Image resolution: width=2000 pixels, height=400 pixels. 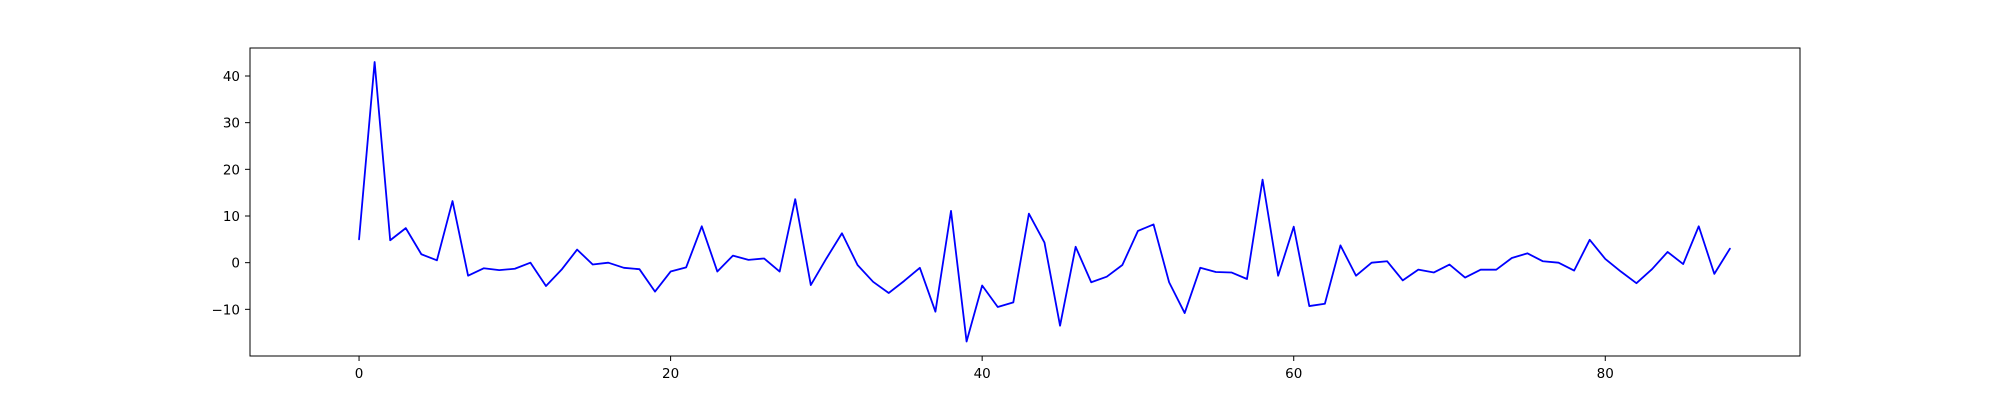 What do you see at coordinates (1293, 374) in the screenshot?
I see `x-tick-label-60: 60` at bounding box center [1293, 374].